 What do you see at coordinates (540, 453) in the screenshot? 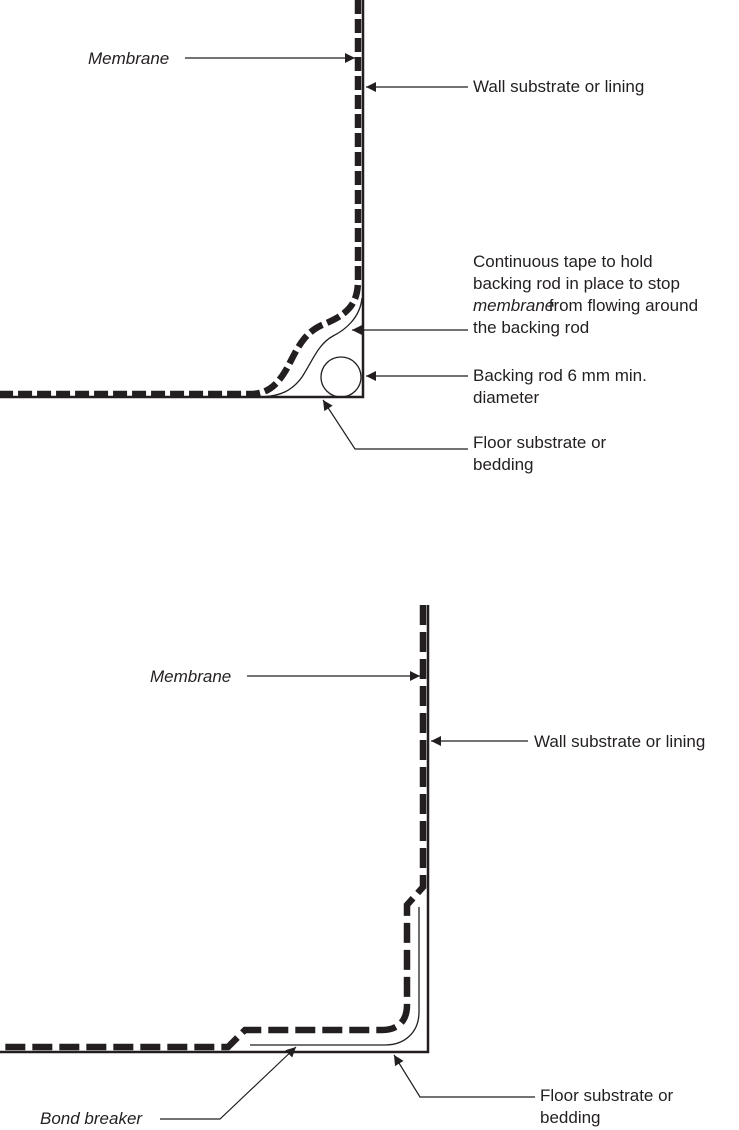
I see `top-floor-label: Floor substrate or bedding` at bounding box center [540, 453].